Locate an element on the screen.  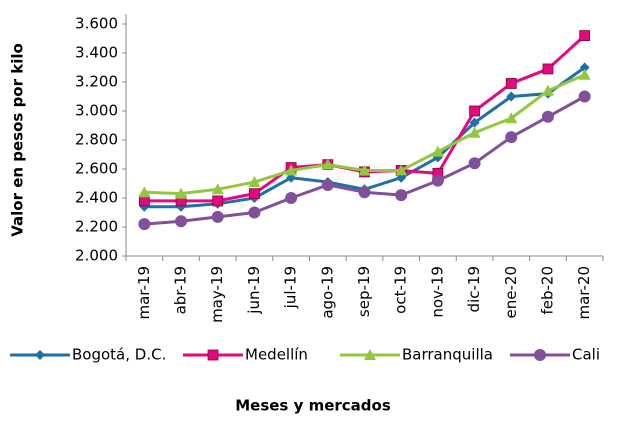
x-tick-label: nov-19 is located at coordinates (437, 292).